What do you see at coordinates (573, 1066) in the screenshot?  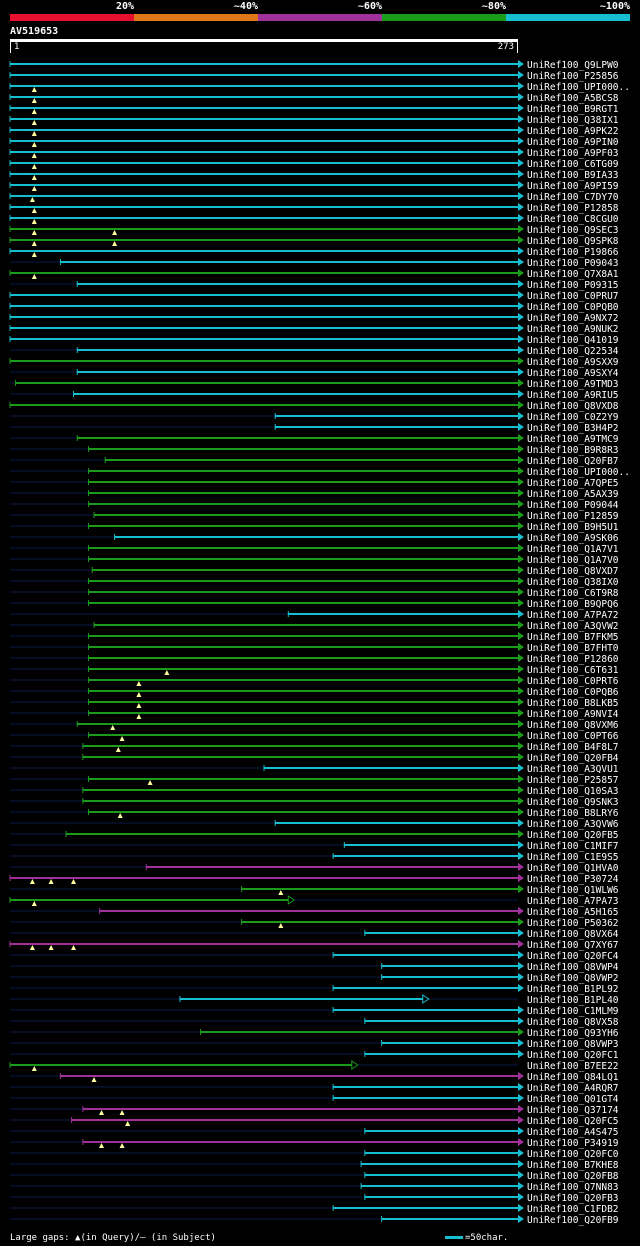 I see `hit-label: UniRef100_B7EE22` at bounding box center [573, 1066].